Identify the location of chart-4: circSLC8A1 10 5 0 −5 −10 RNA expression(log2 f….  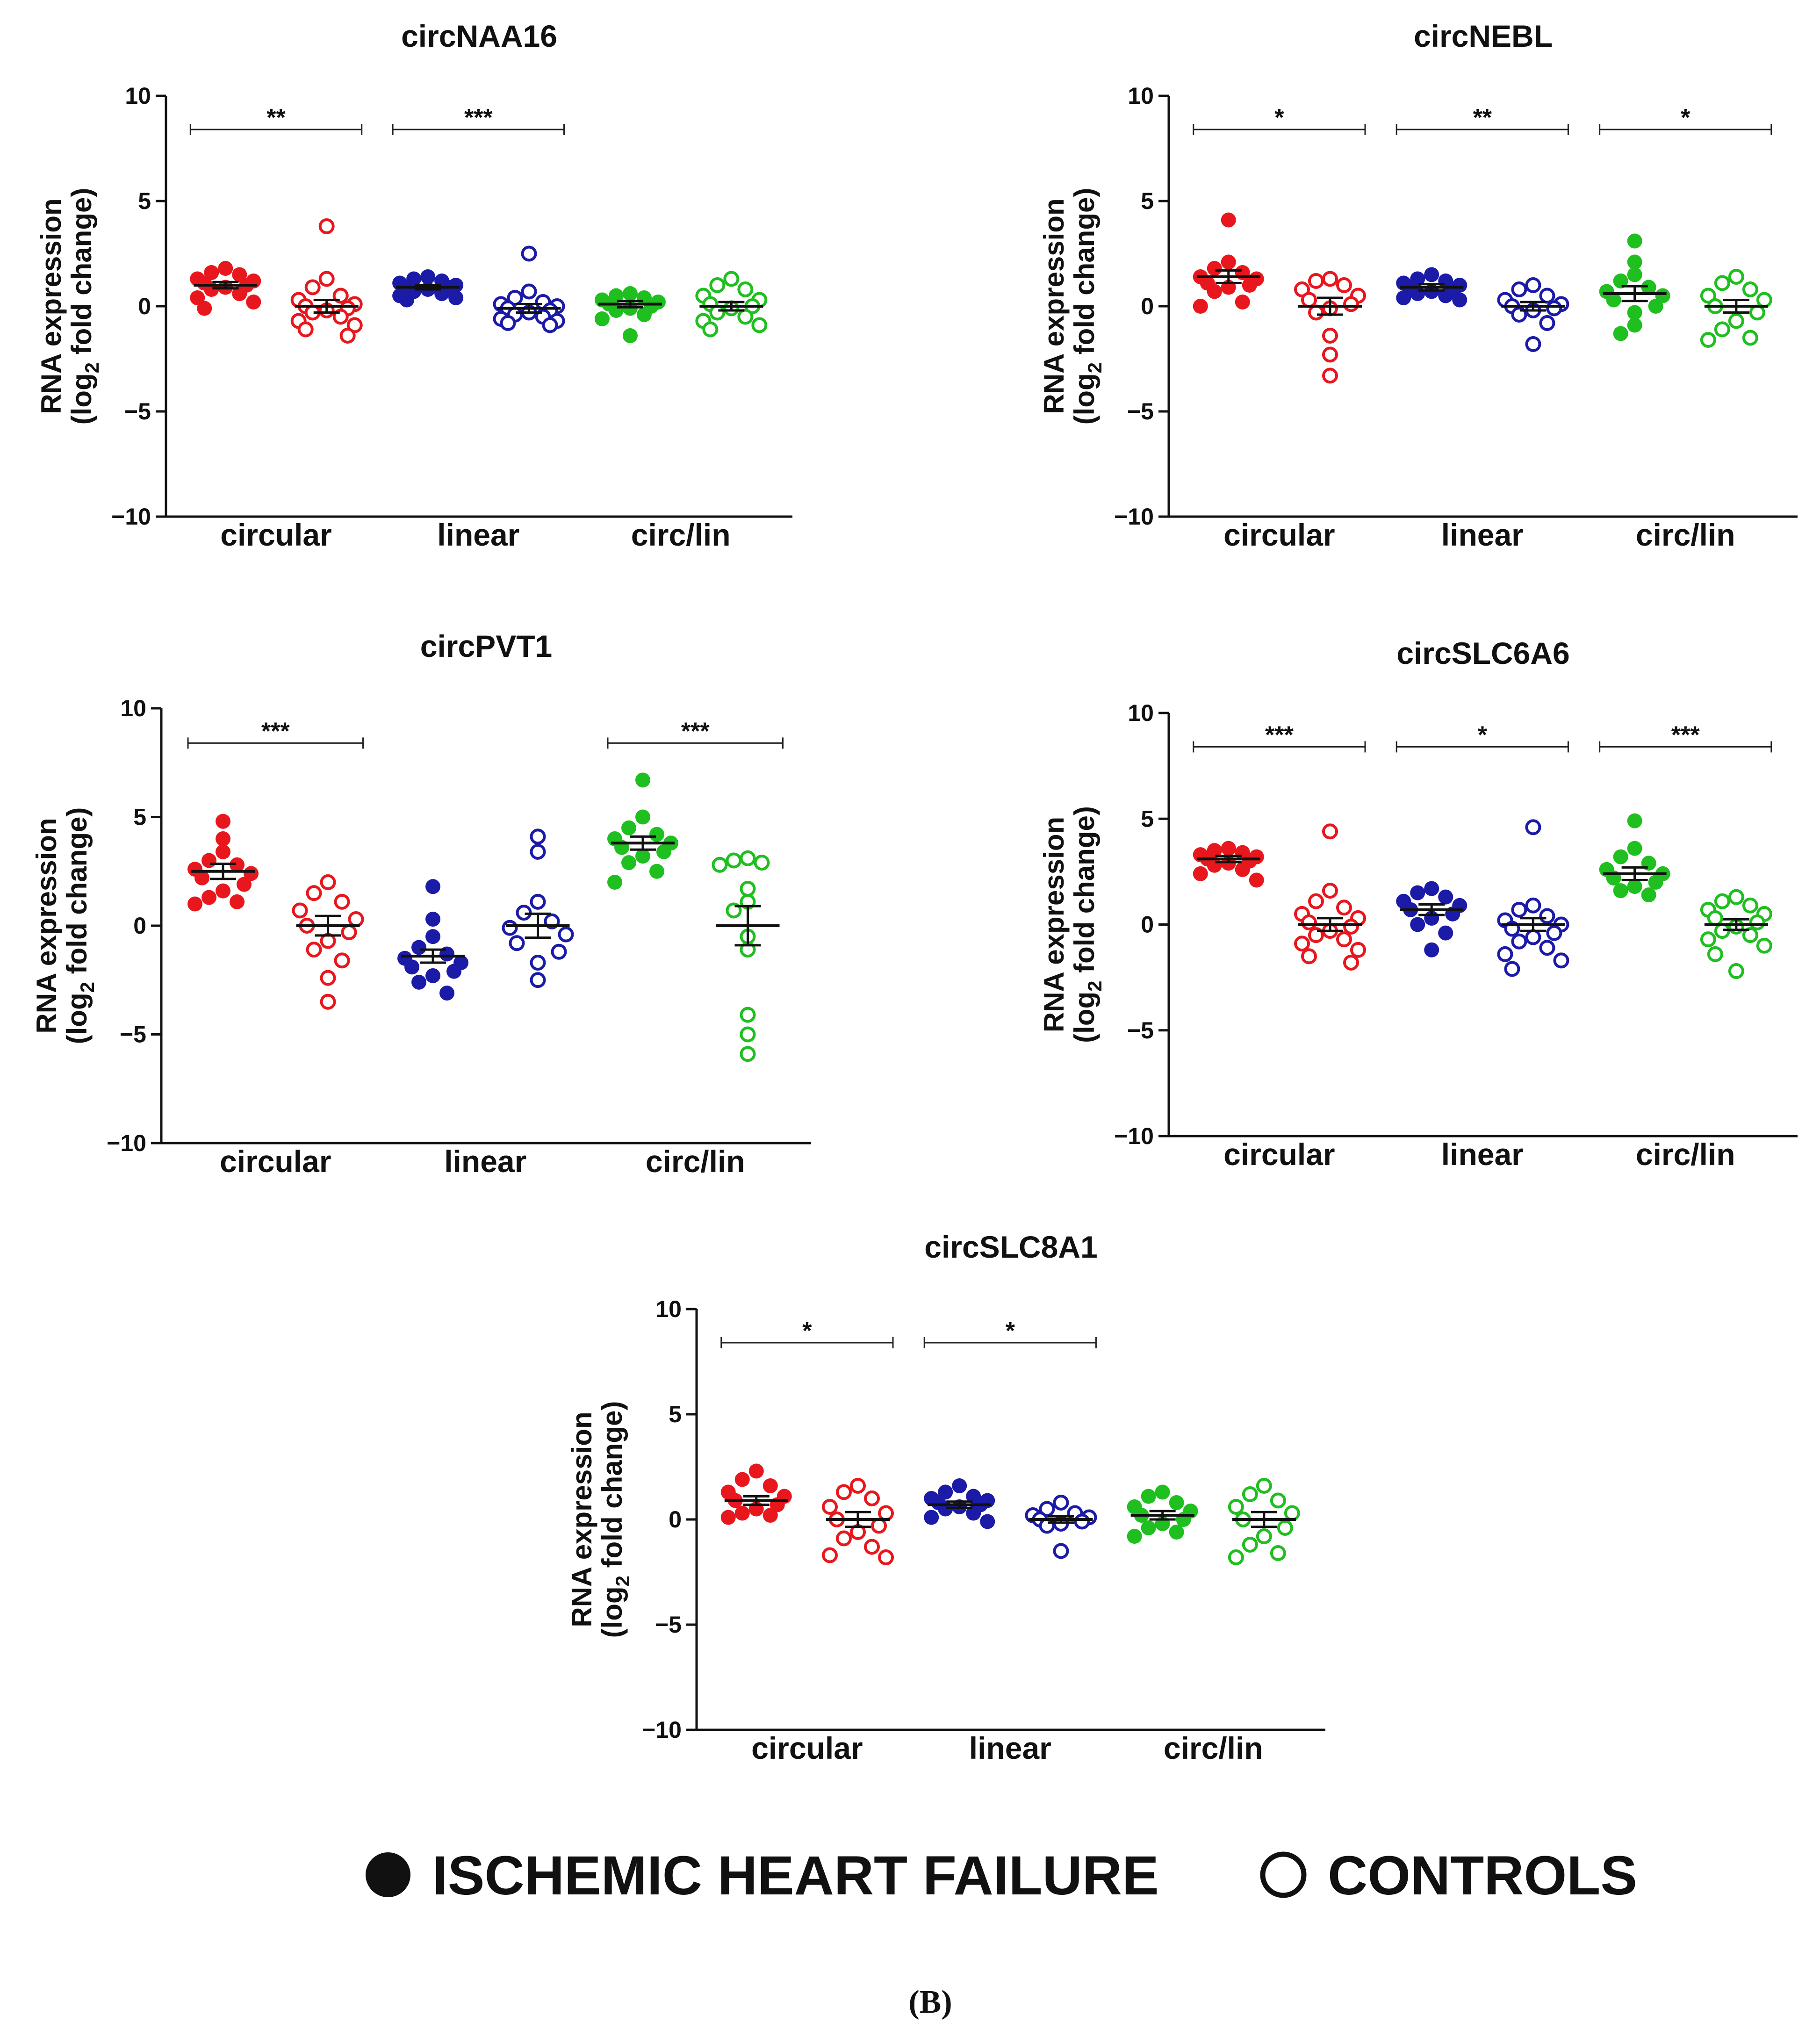
(945, 1498).